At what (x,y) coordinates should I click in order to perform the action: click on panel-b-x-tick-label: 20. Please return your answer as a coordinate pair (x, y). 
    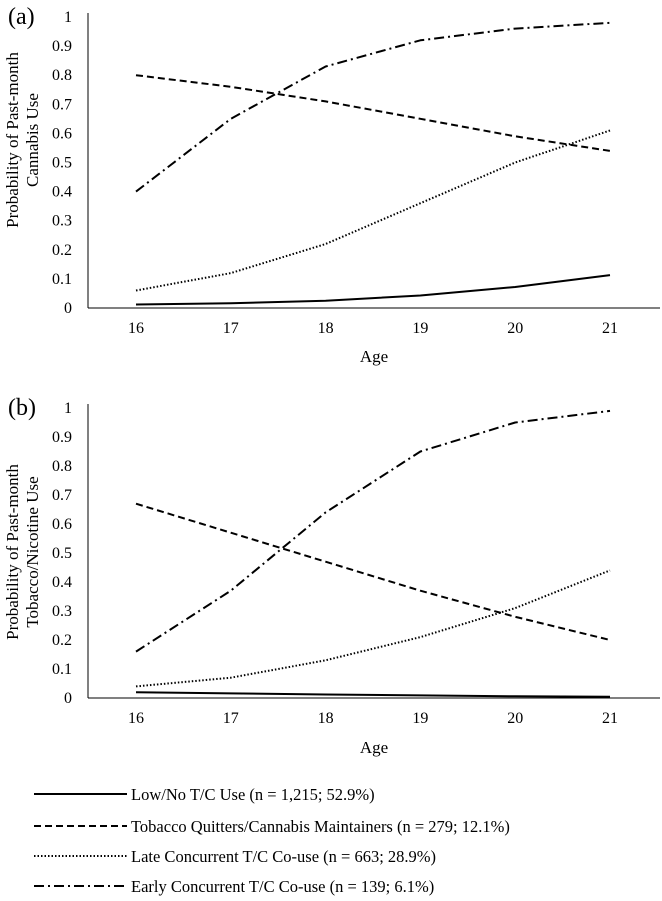
    Looking at the image, I should click on (515, 718).